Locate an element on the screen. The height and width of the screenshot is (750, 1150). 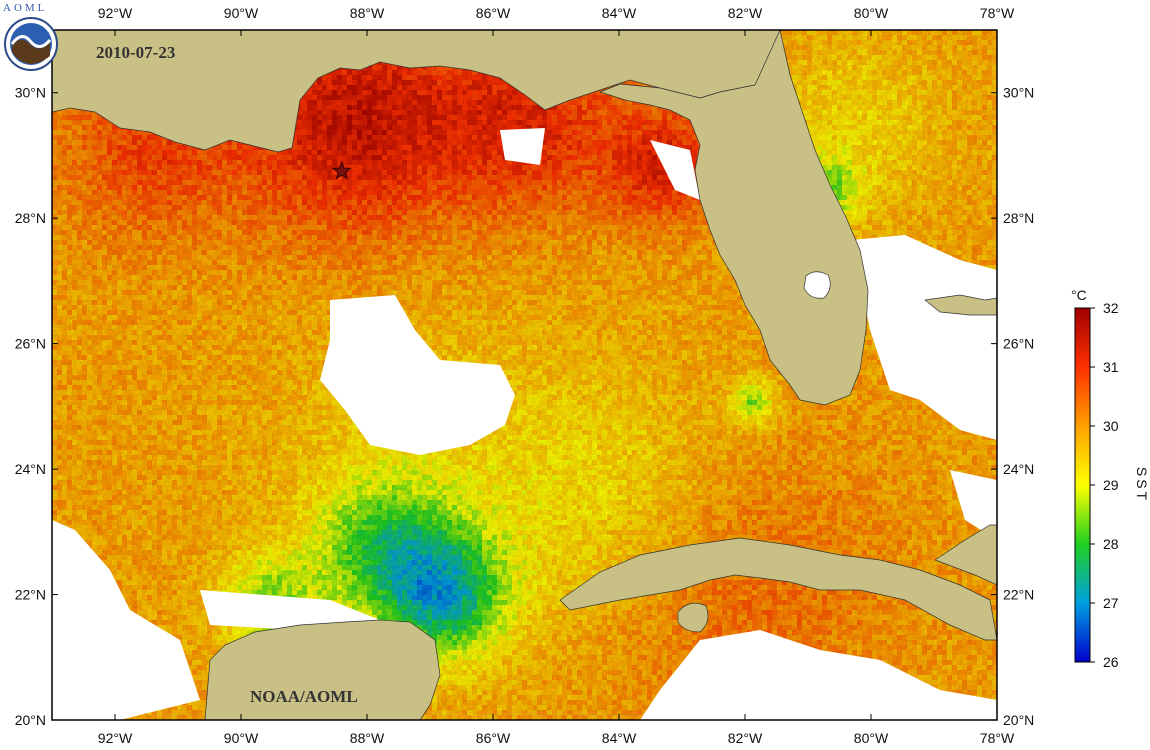
lat-label-right: 20°N is located at coordinates (1018, 720).